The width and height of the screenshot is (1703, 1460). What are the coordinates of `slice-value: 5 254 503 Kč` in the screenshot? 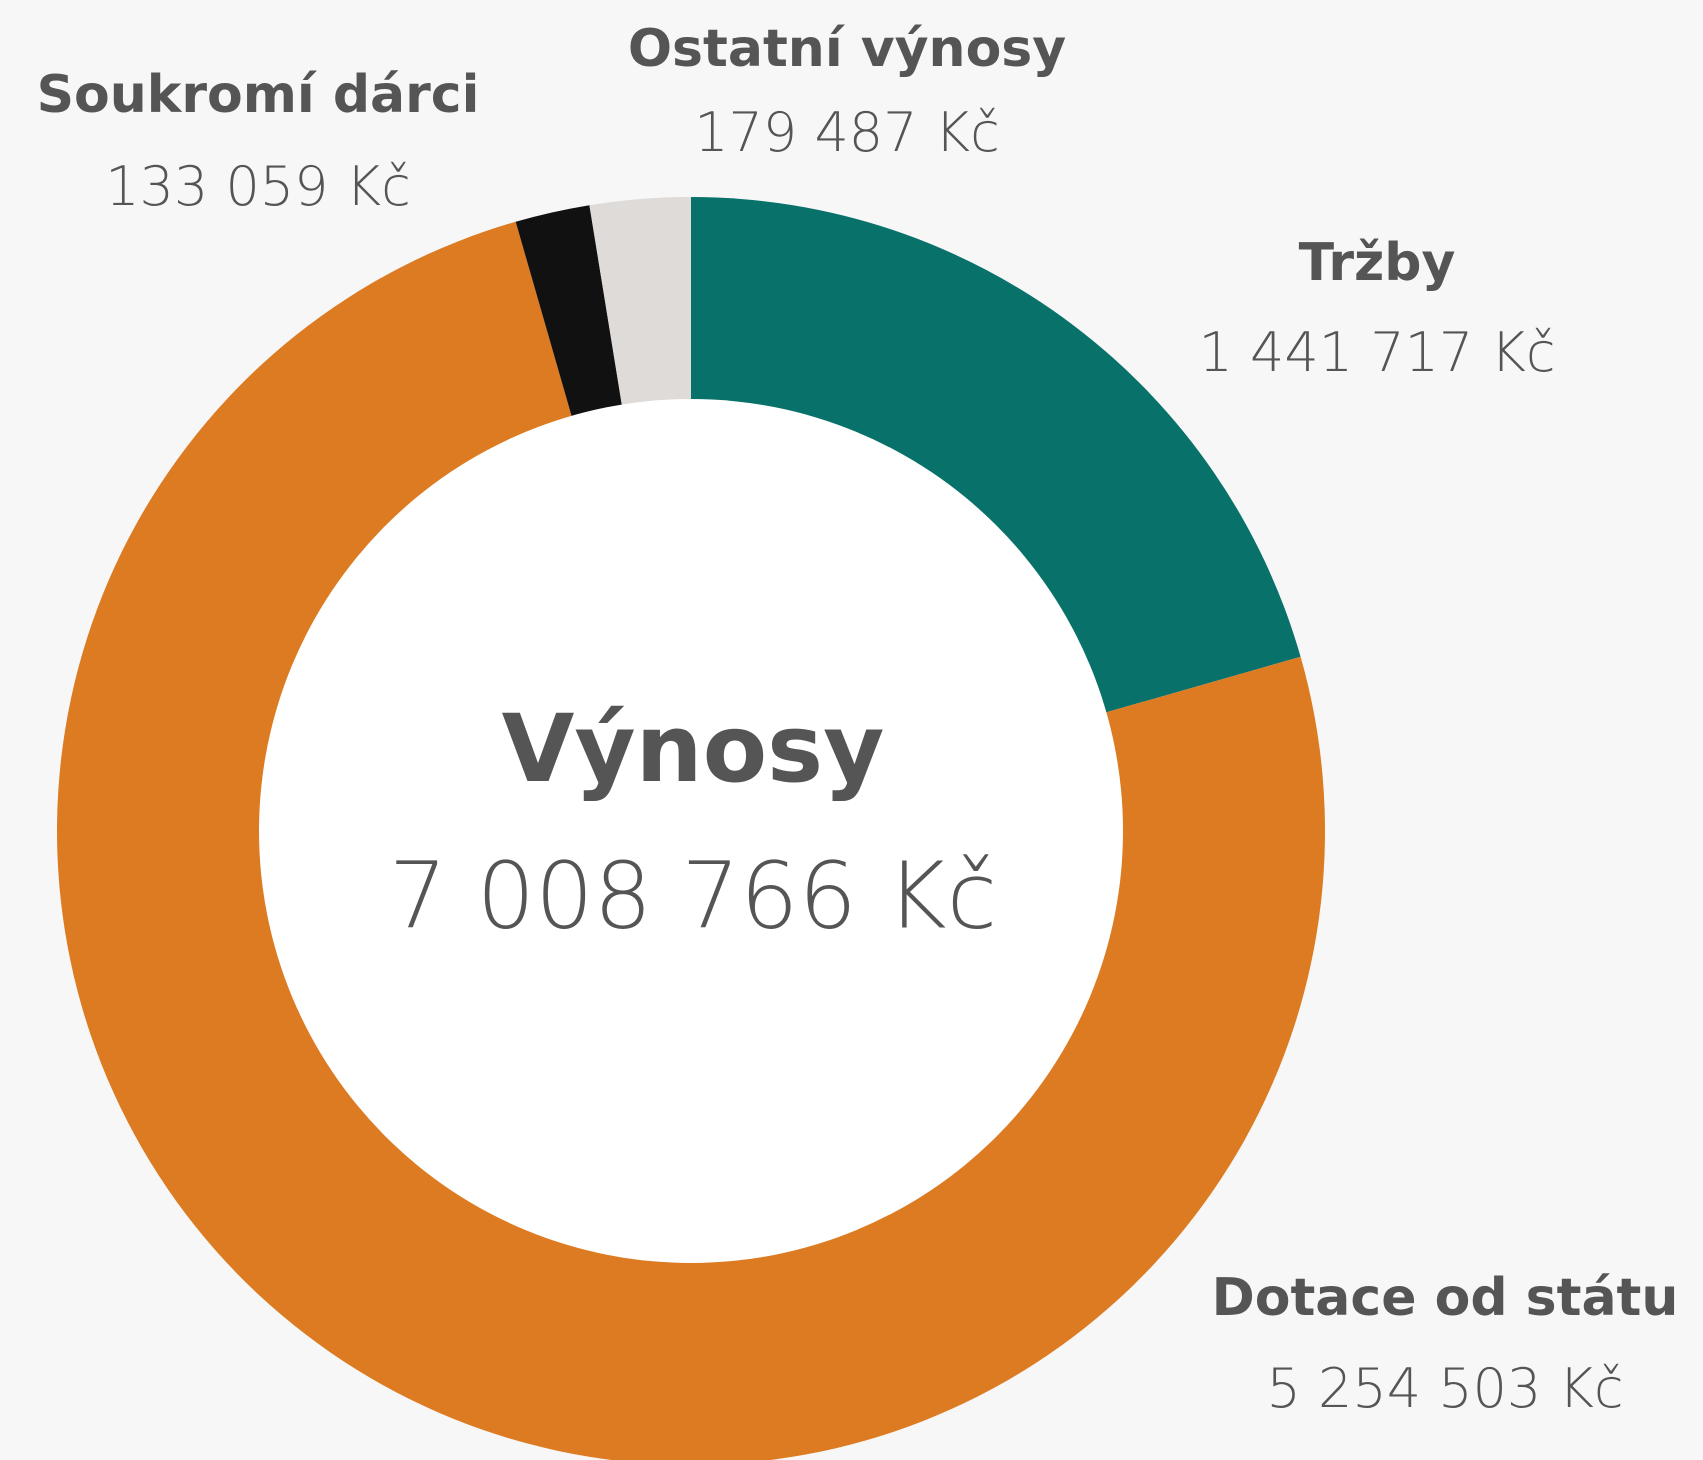 It's located at (1444, 1388).